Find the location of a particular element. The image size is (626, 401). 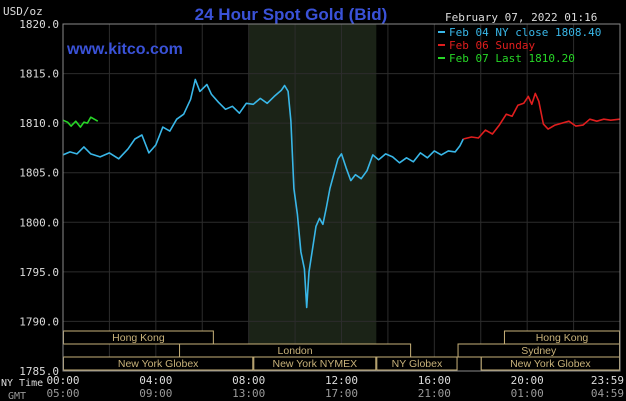

x-tick-ny: 04:00 is located at coordinates (155, 380).